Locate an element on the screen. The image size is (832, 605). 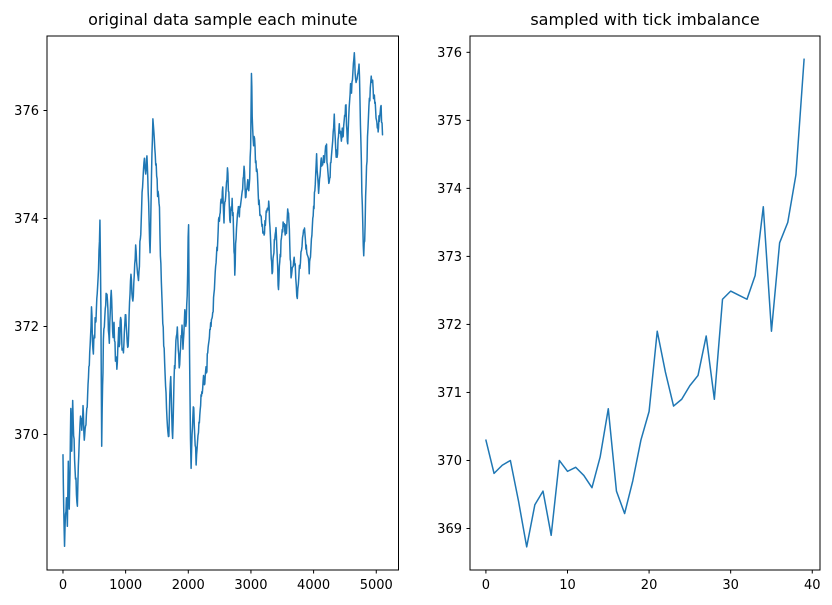
x-tick-label: 4000 is located at coordinates (313, 585).